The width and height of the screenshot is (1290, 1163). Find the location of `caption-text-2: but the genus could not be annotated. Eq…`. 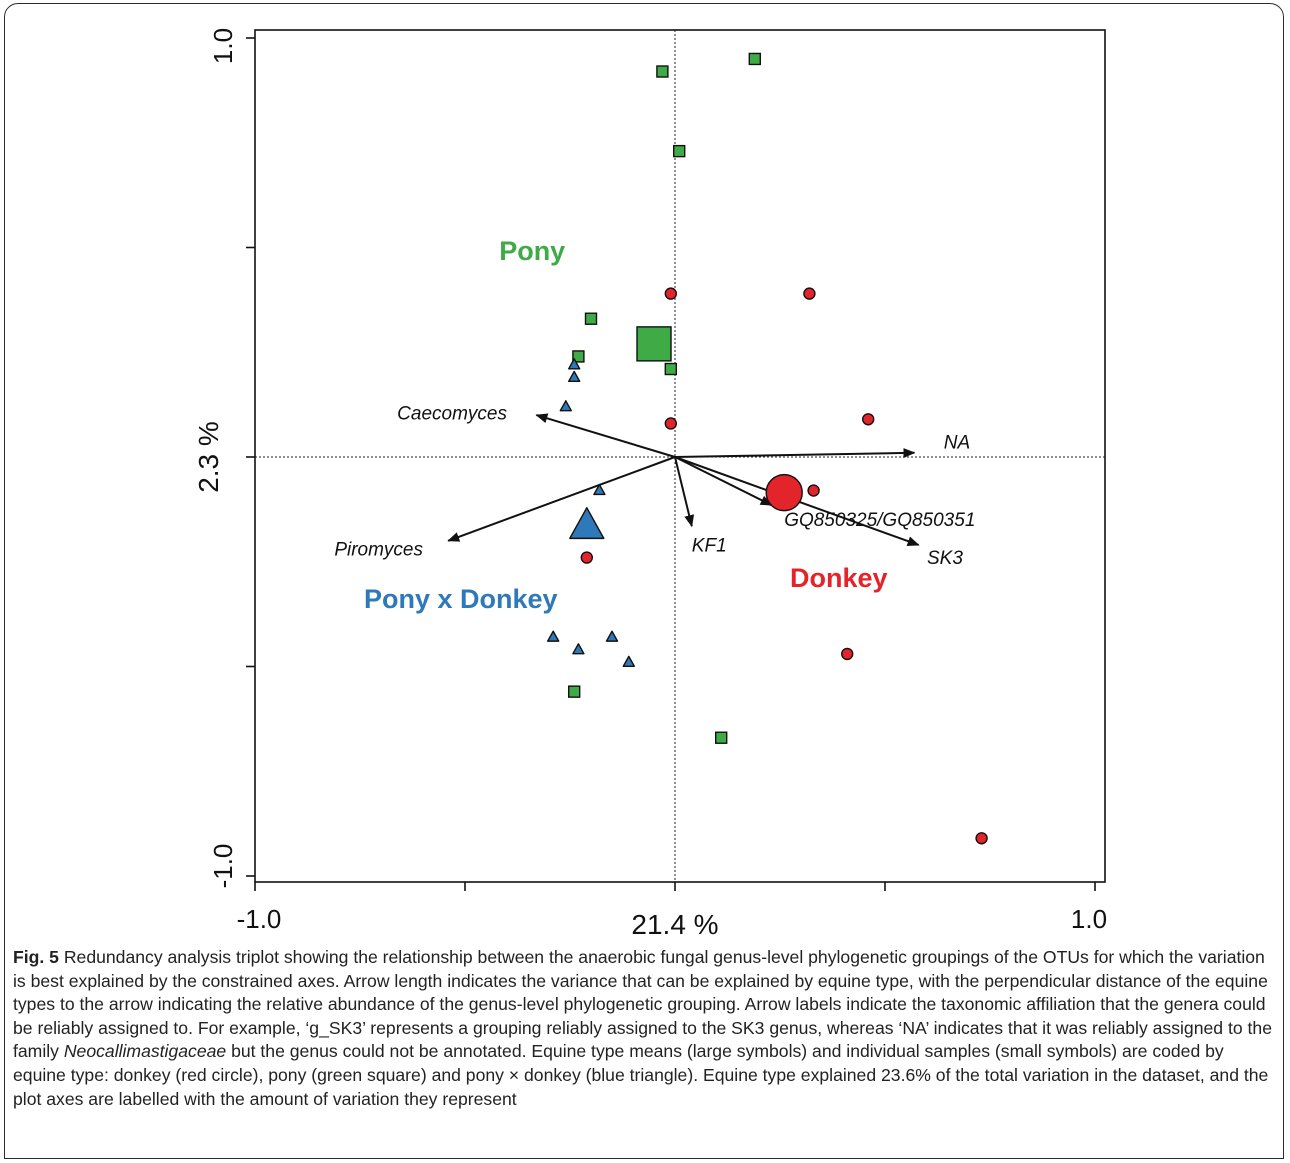

caption-text-2: but the genus could not be annotated. Eq… is located at coordinates (641, 1075).